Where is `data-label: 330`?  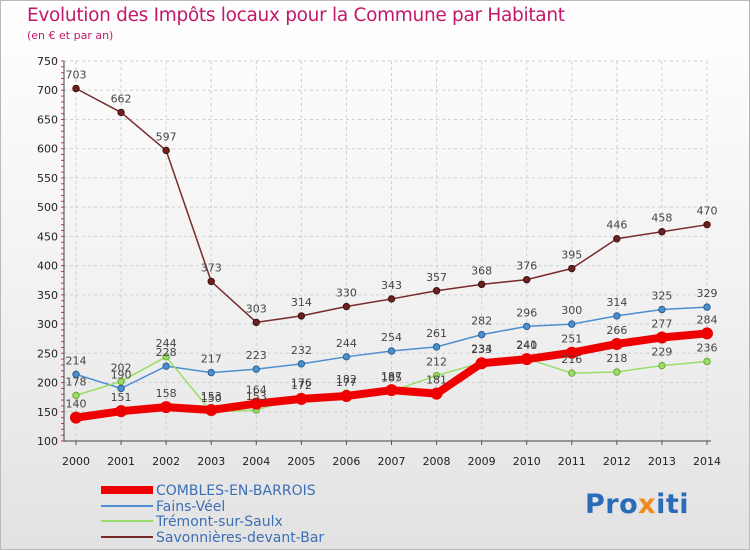
data-label: 330 is located at coordinates (346, 293).